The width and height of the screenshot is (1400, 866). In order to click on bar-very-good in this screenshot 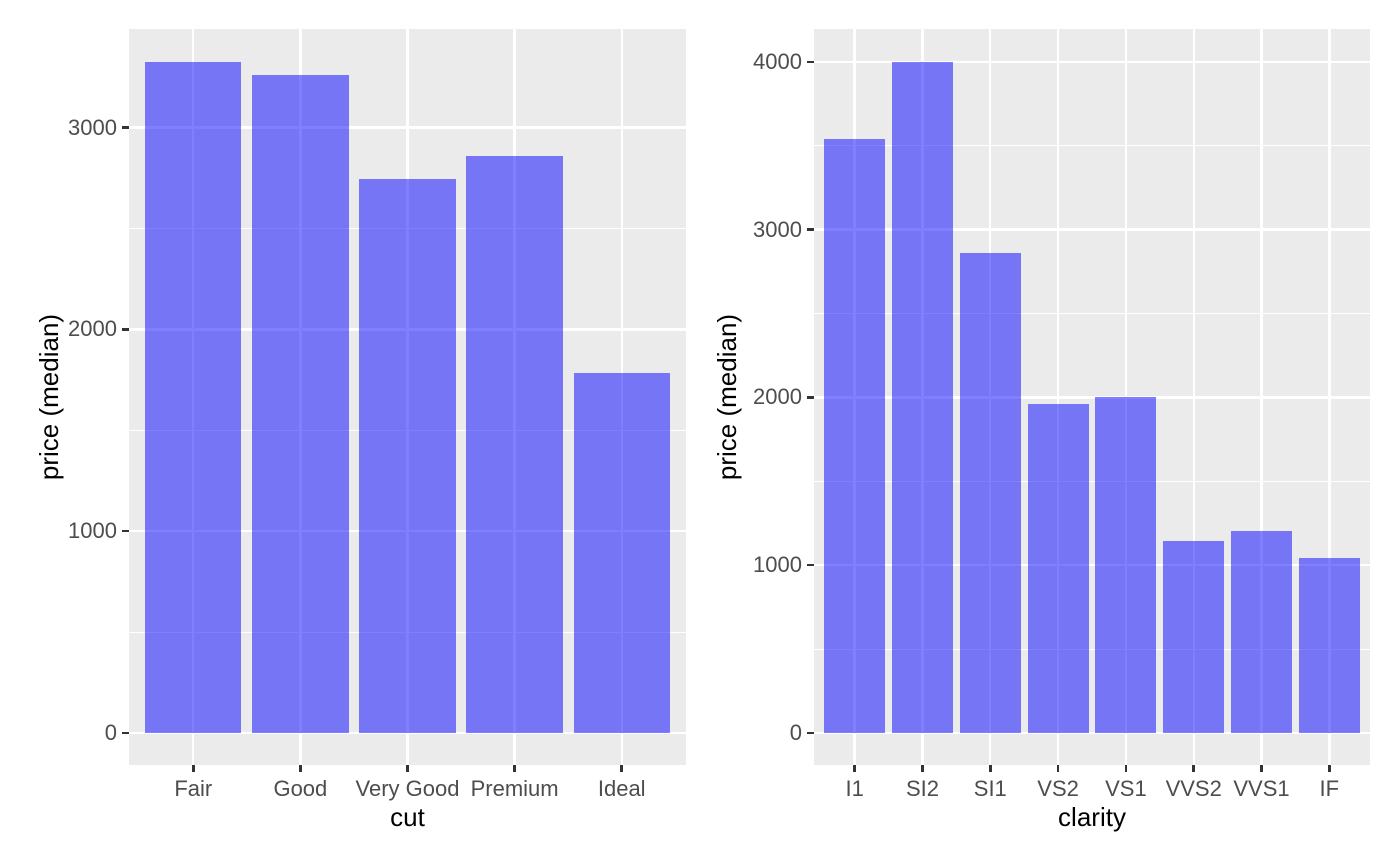, I will do `click(407, 456)`.